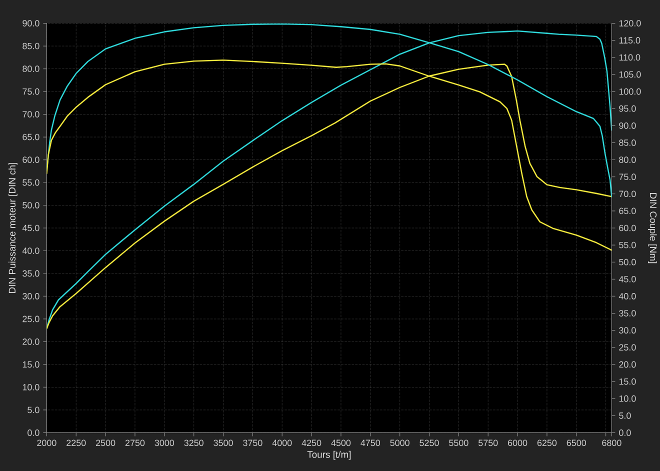 The height and width of the screenshot is (471, 660). I want to click on y2-tick-label: 95.0, so click(627, 108).